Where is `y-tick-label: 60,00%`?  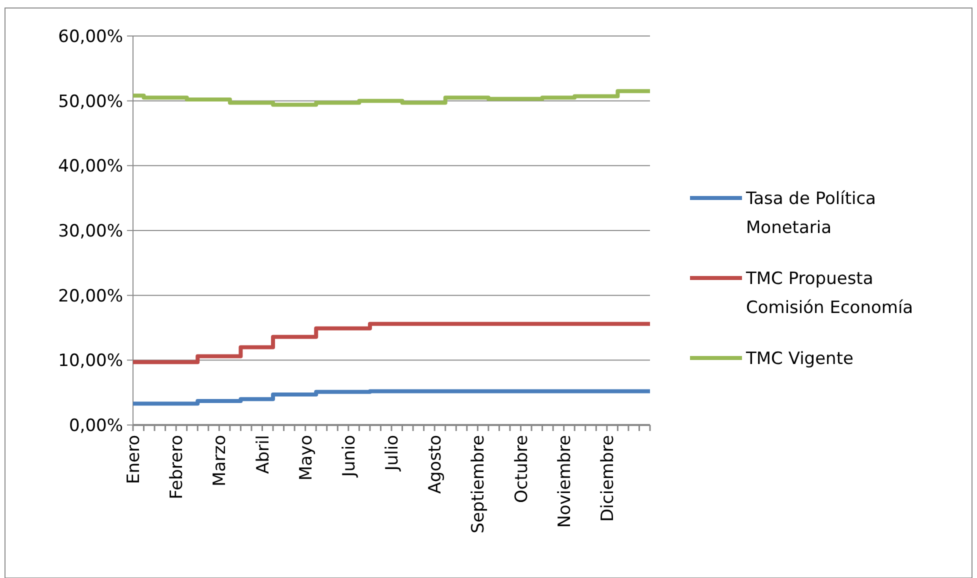 y-tick-label: 60,00% is located at coordinates (90, 36).